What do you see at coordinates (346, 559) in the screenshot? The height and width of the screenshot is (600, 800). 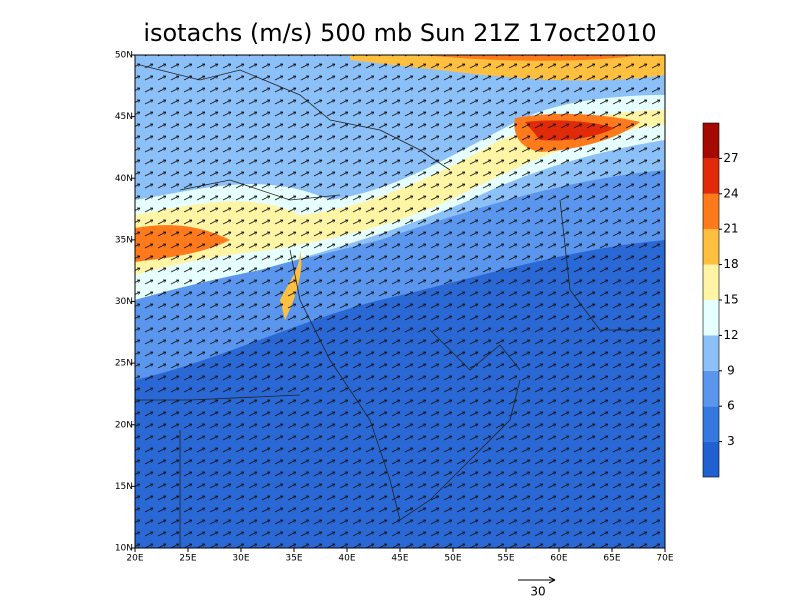 I see `lon-tick-label: 40E` at bounding box center [346, 559].